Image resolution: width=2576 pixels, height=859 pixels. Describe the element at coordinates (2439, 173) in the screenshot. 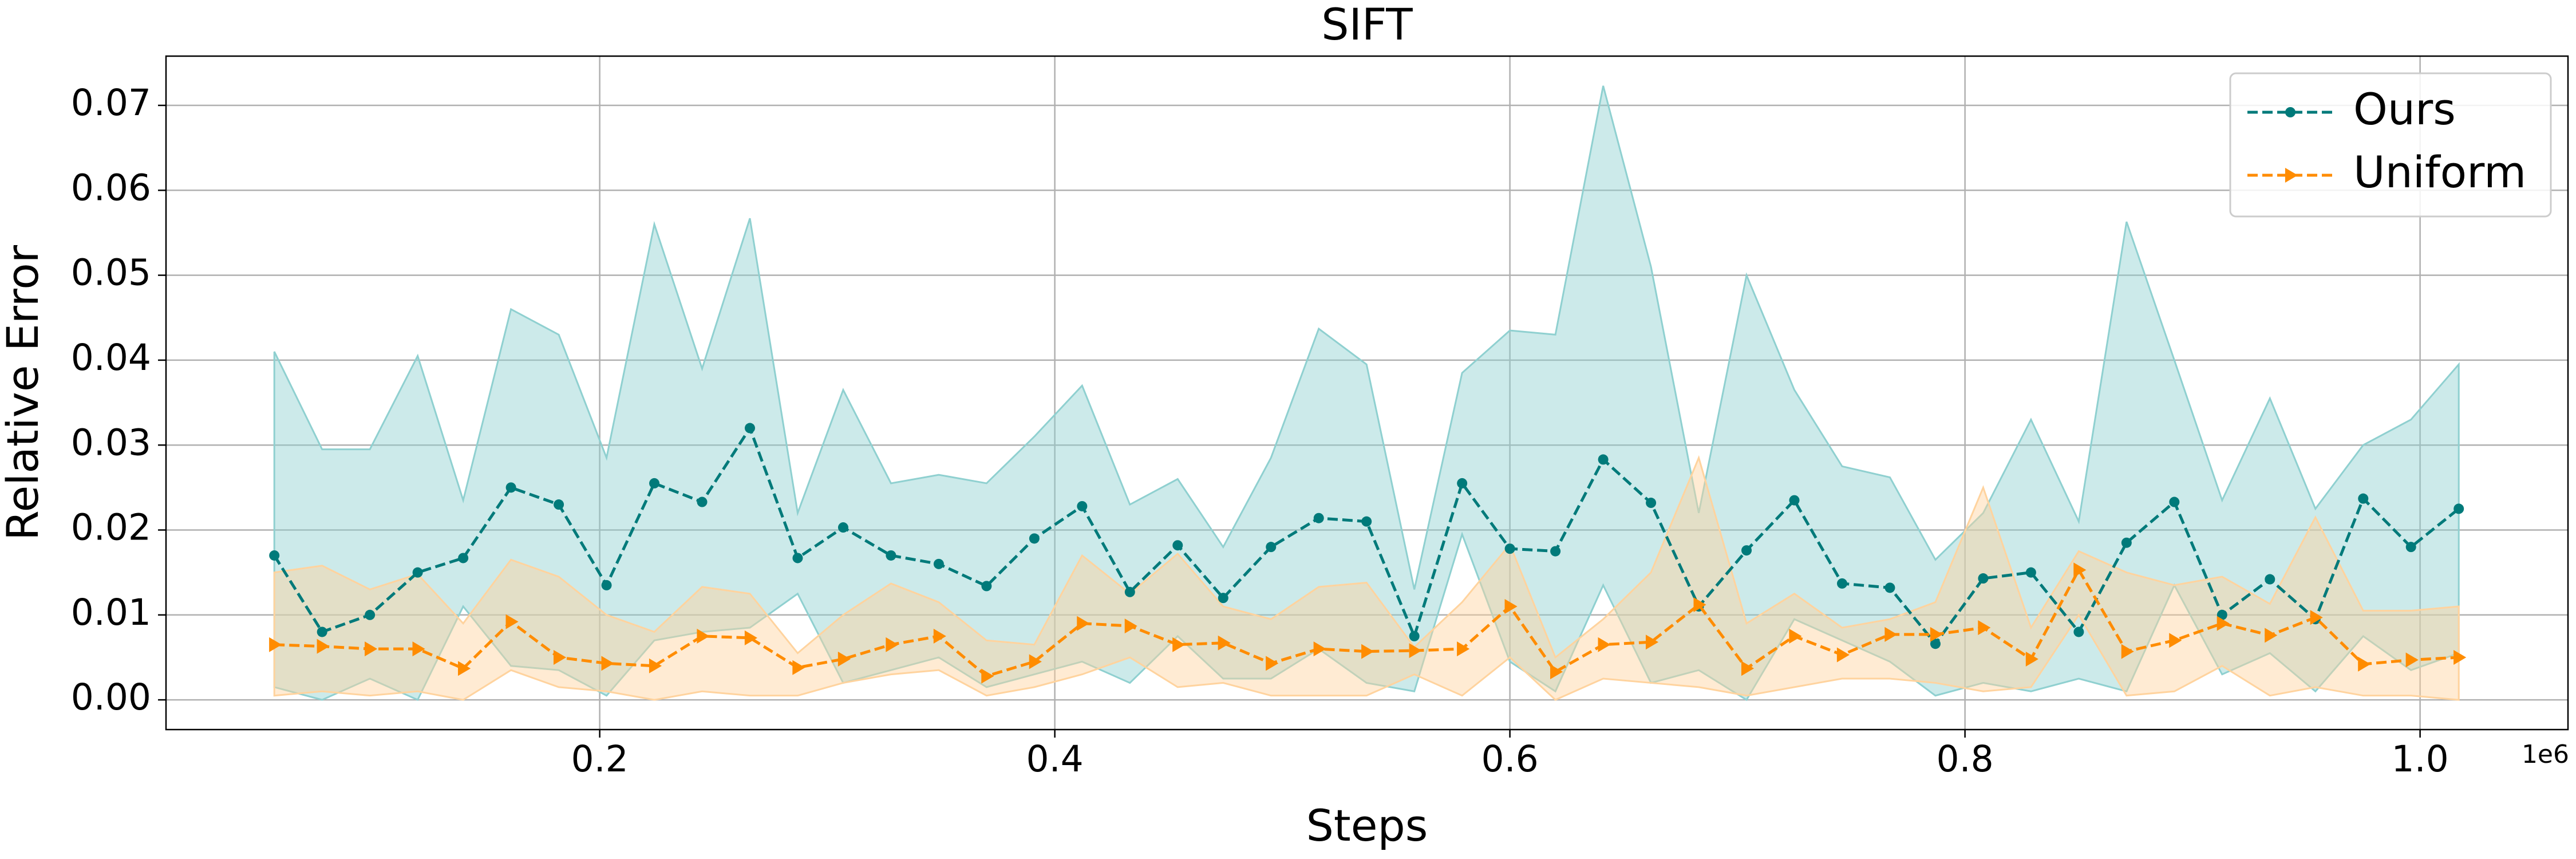

I see `legend-label: Uniform` at that location.